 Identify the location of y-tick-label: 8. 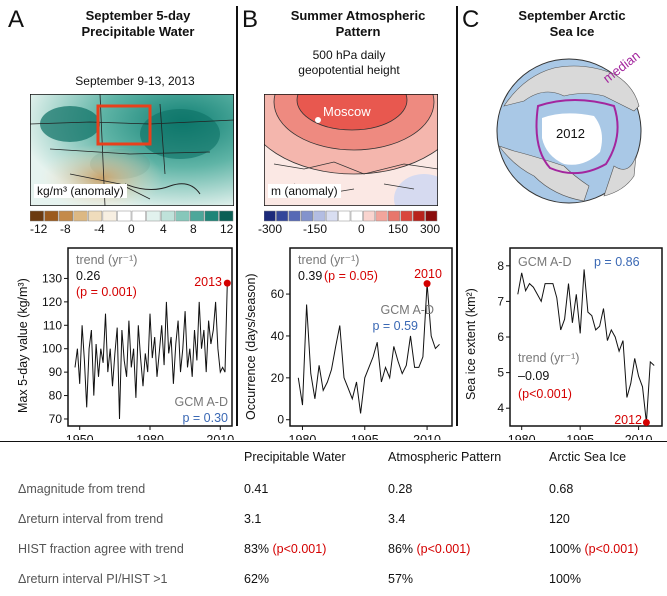
(500, 266).